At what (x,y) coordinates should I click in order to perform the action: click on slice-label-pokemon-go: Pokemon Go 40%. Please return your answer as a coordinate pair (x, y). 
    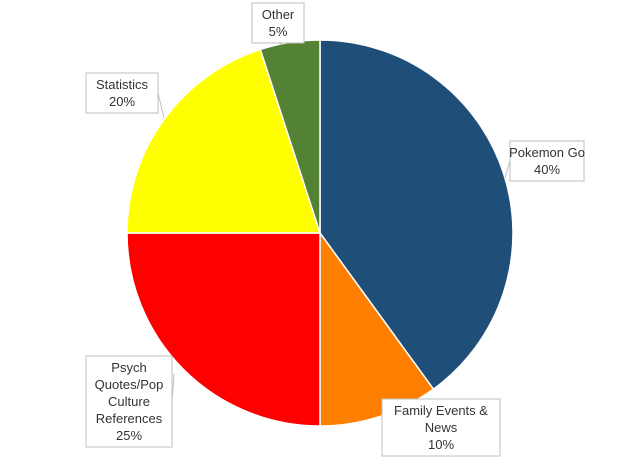
    Looking at the image, I should click on (544, 161).